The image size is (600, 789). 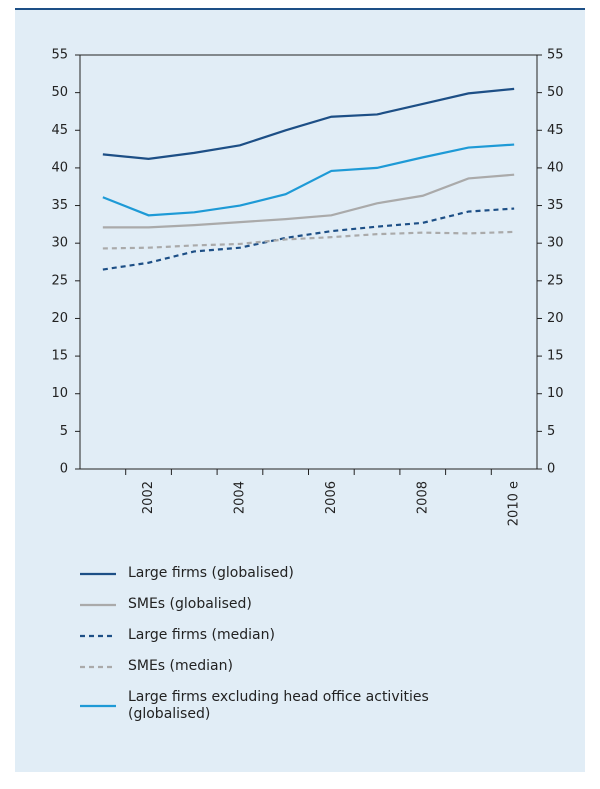 What do you see at coordinates (59, 130) in the screenshot?
I see `y-tick-label: 45` at bounding box center [59, 130].